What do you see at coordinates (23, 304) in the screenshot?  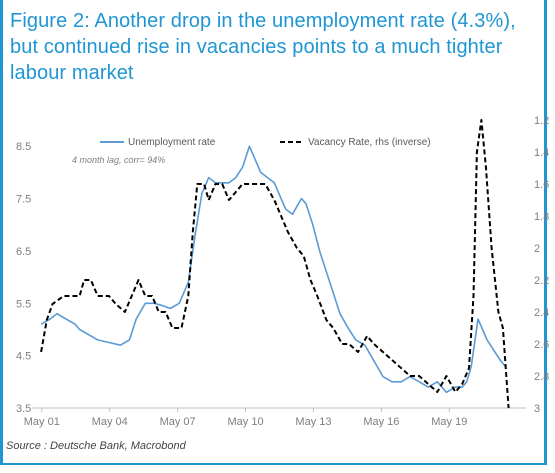 I see `y-left-tick-label: 5.5` at bounding box center [23, 304].